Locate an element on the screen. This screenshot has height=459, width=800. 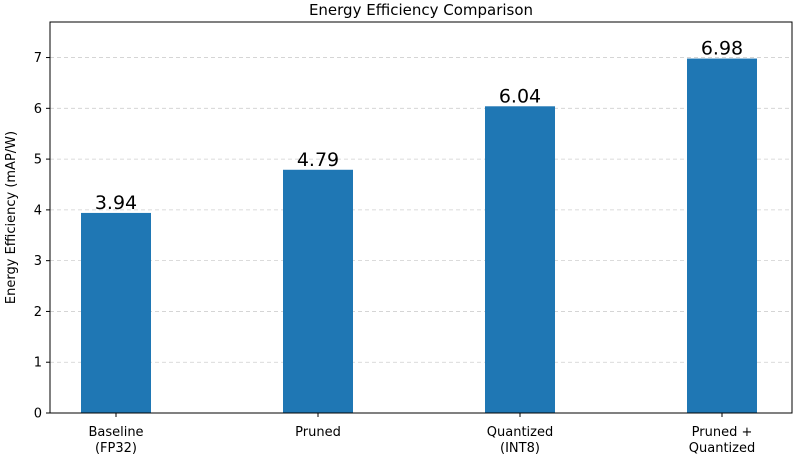
data-label: 3.94 is located at coordinates (116, 203).